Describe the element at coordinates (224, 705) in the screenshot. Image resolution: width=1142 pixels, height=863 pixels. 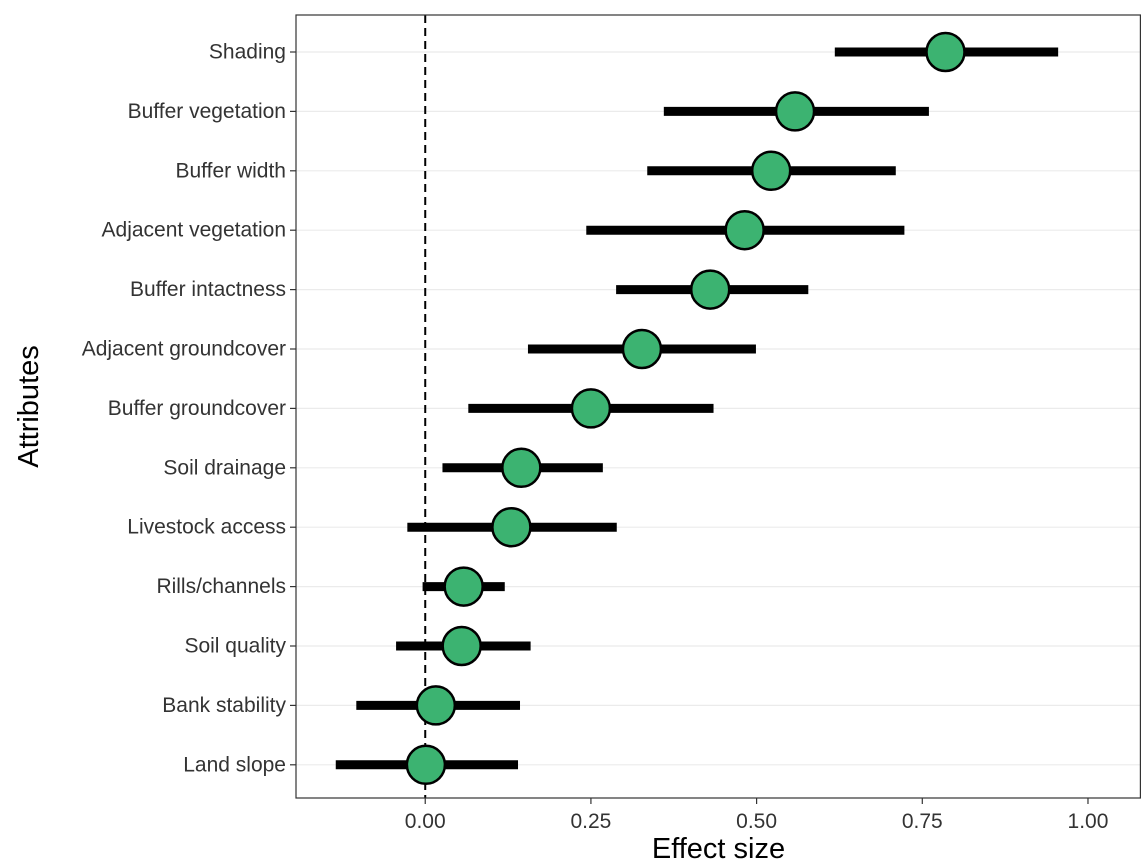
I see `y-tick-label: Bank stability` at that location.